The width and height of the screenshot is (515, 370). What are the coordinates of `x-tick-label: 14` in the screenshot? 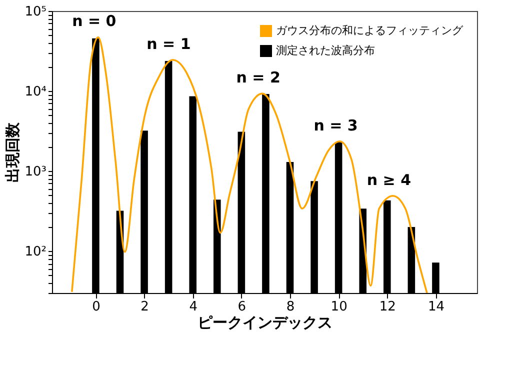 It's located at (436, 307).